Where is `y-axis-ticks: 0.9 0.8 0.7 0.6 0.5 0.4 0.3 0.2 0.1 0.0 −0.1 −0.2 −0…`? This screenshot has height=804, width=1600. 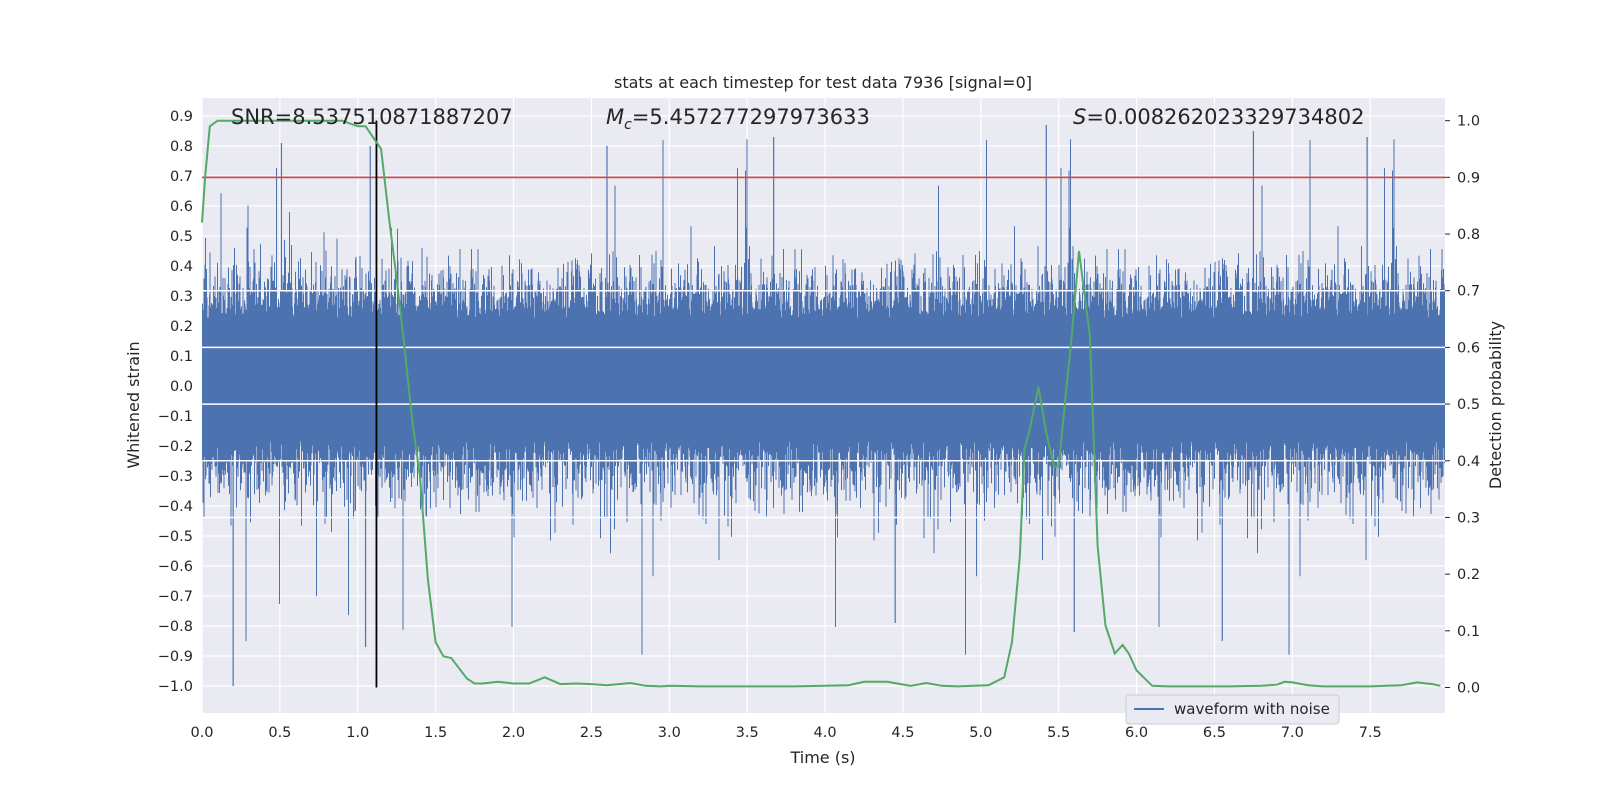
y-axis-ticks: 0.9 0.8 0.7 0.6 0.5 0.4 0.3 0.2 0.1 0.0 −0.1 −0.2 −0… is located at coordinates (175, 402).